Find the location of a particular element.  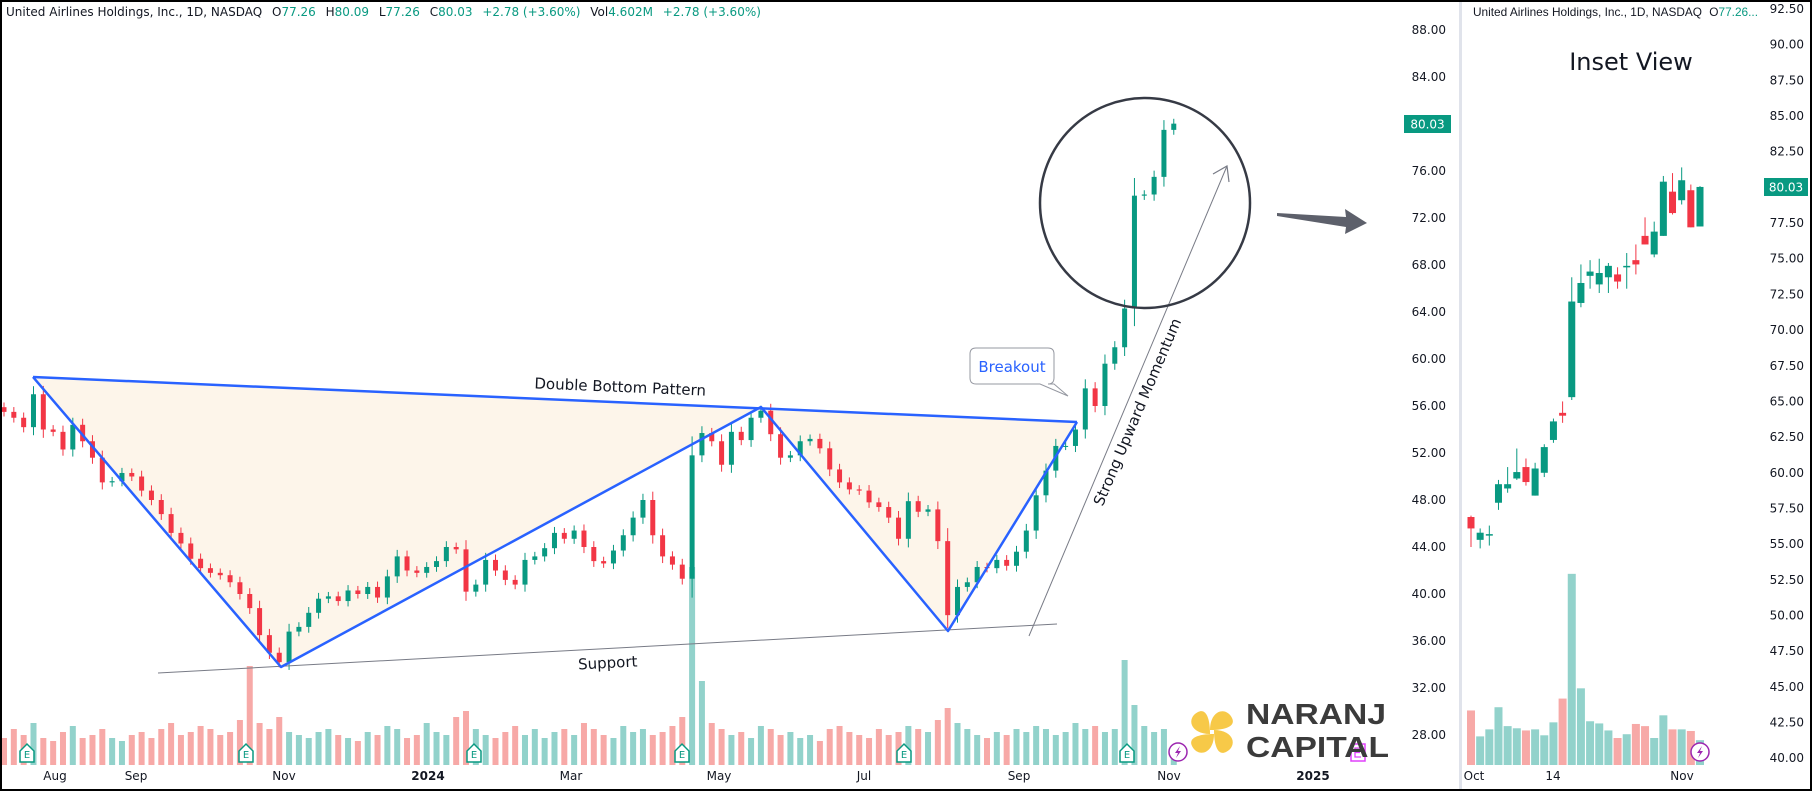

lightning-bolt is located at coordinates (1178, 752).